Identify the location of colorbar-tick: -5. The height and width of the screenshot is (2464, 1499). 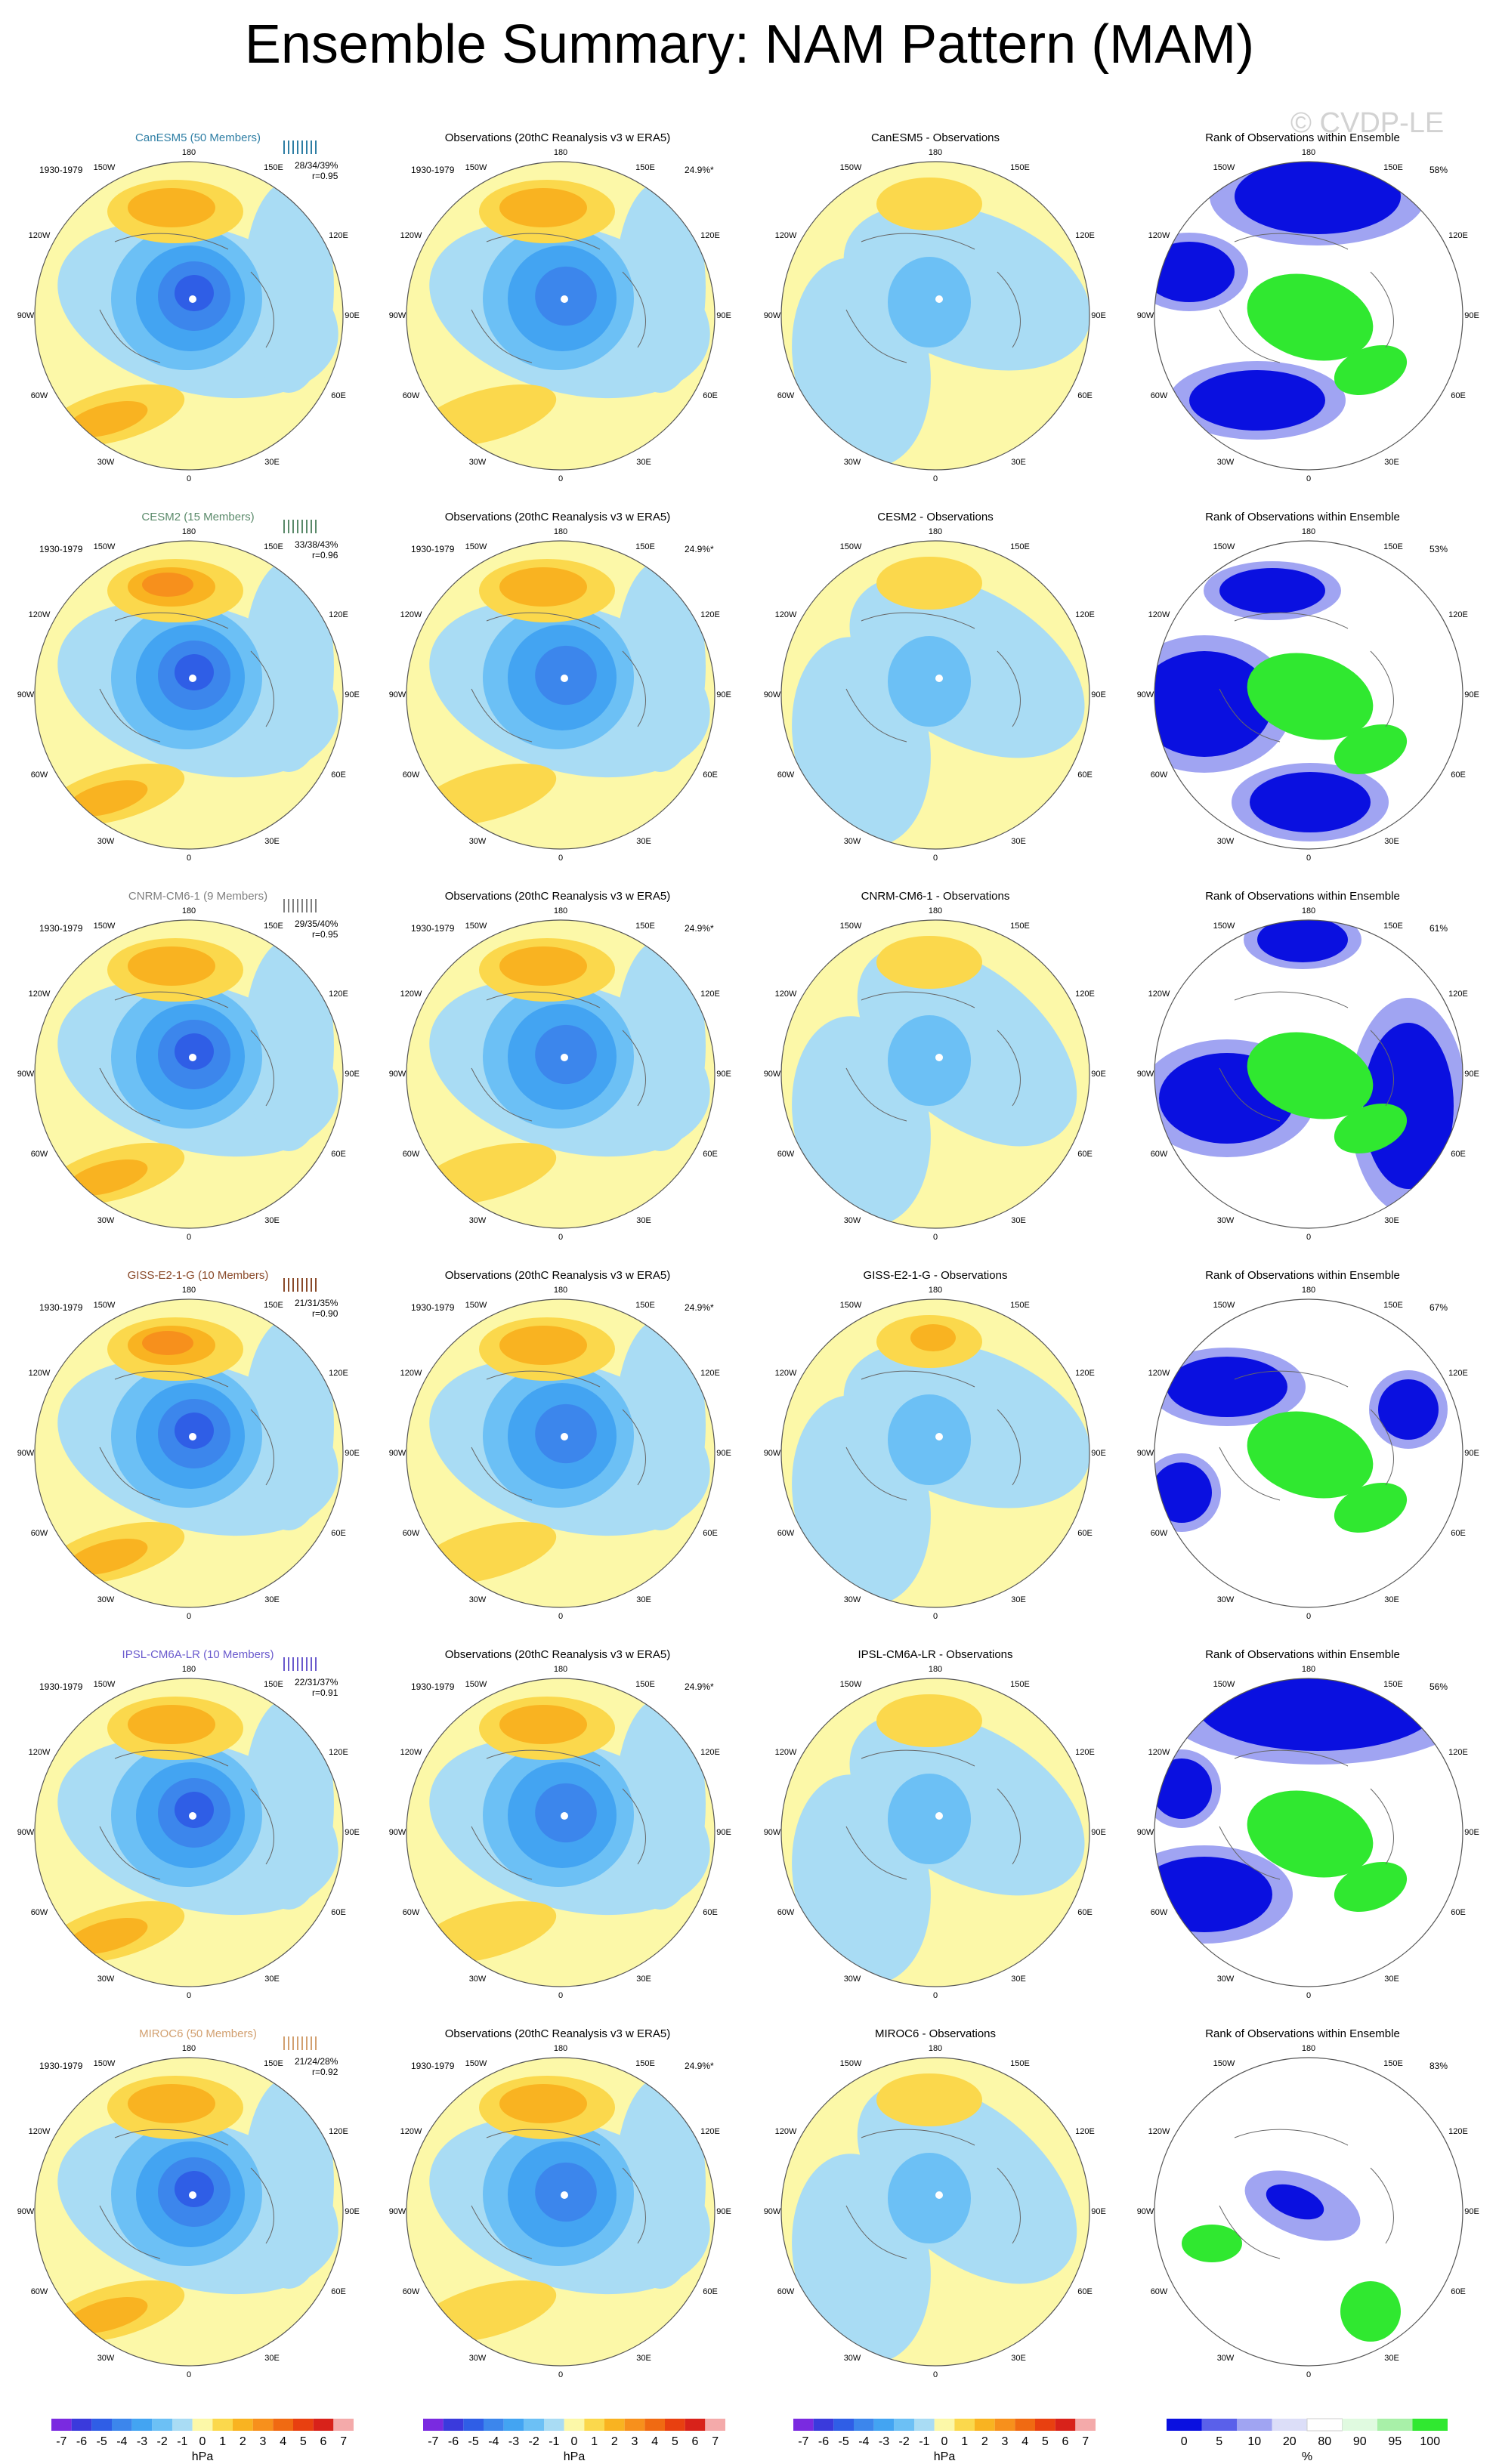
(101, 2442).